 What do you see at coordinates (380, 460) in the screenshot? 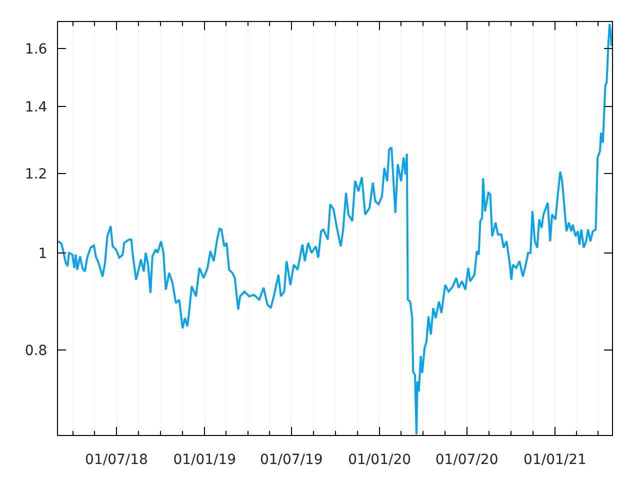
I see `x-tick-label: 01/01/20` at bounding box center [380, 460].